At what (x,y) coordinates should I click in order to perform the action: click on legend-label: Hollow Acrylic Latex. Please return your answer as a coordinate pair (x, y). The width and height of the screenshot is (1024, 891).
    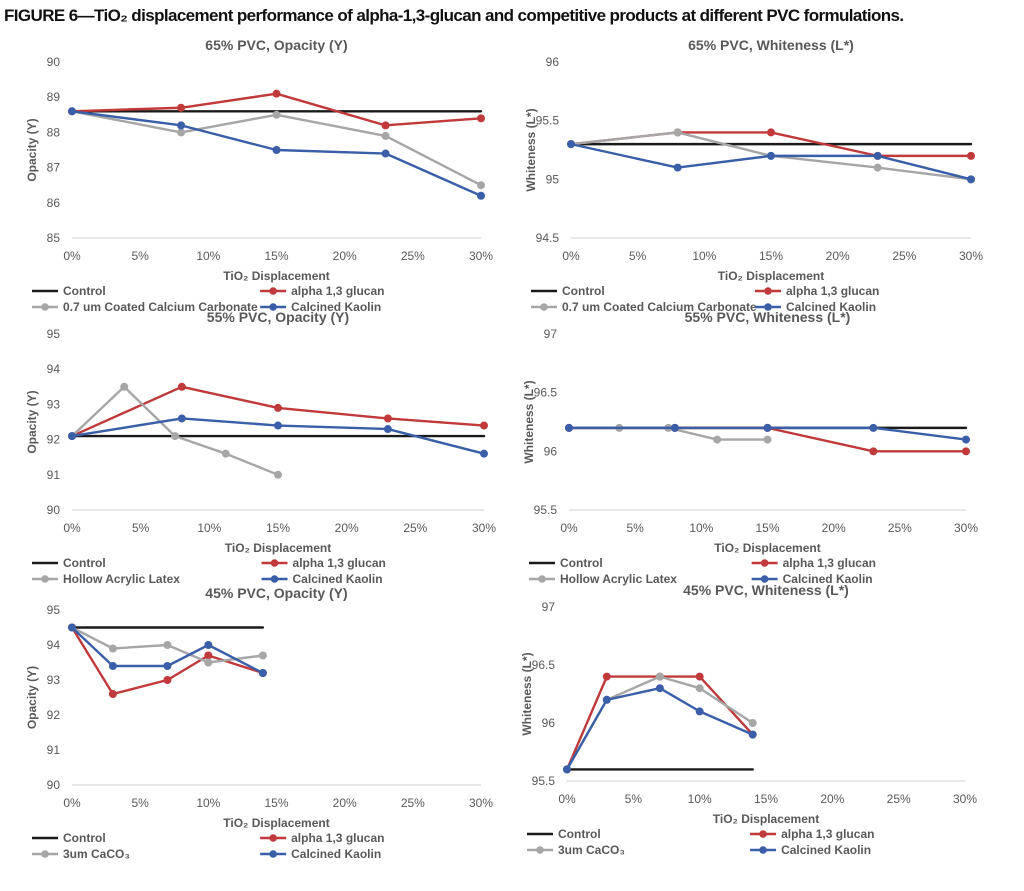
    Looking at the image, I should click on (618, 579).